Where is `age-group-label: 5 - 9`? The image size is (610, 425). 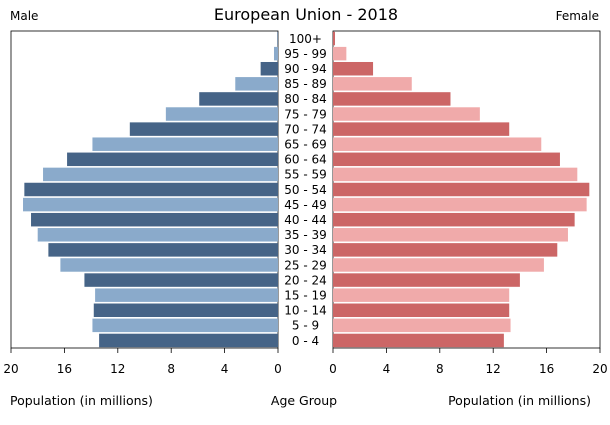
age-group-label: 5 - 9 is located at coordinates (305, 326).